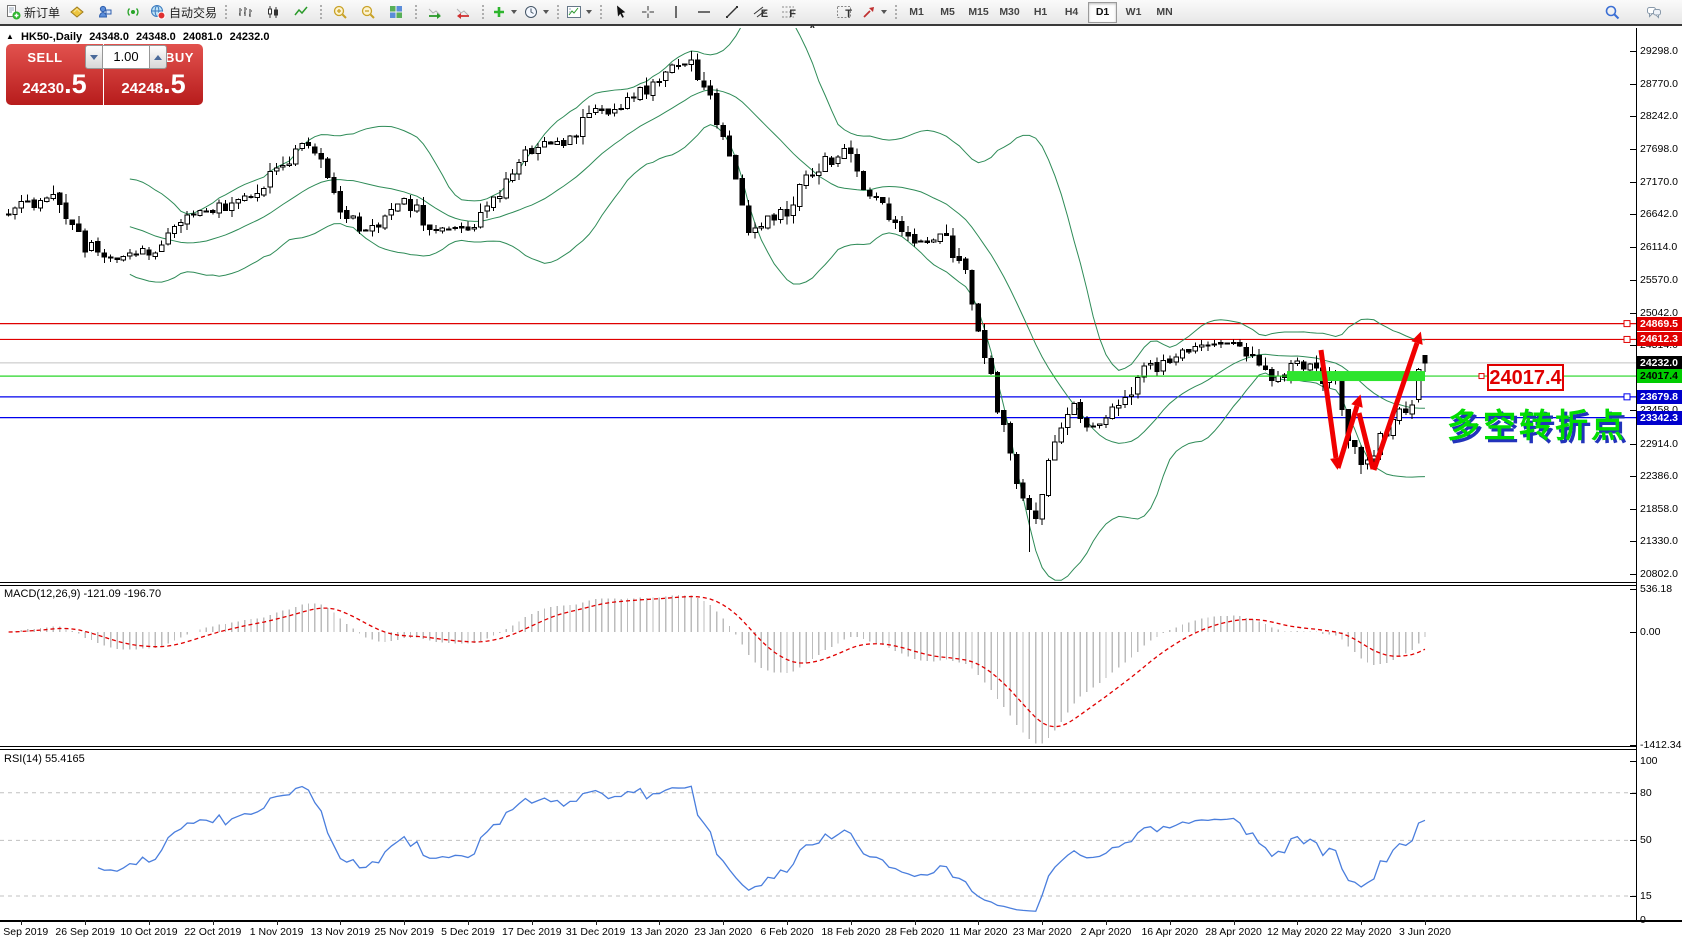  Describe the element at coordinates (1356, 376) in the screenshot. I see `support-zone-highlight` at that location.